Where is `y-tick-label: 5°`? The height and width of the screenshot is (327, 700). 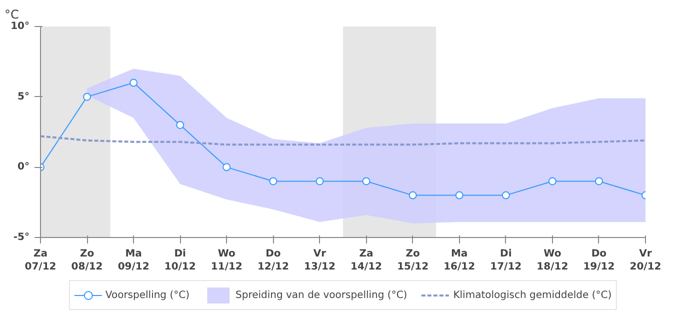
y-tick-label: 5° is located at coordinates (24, 96).